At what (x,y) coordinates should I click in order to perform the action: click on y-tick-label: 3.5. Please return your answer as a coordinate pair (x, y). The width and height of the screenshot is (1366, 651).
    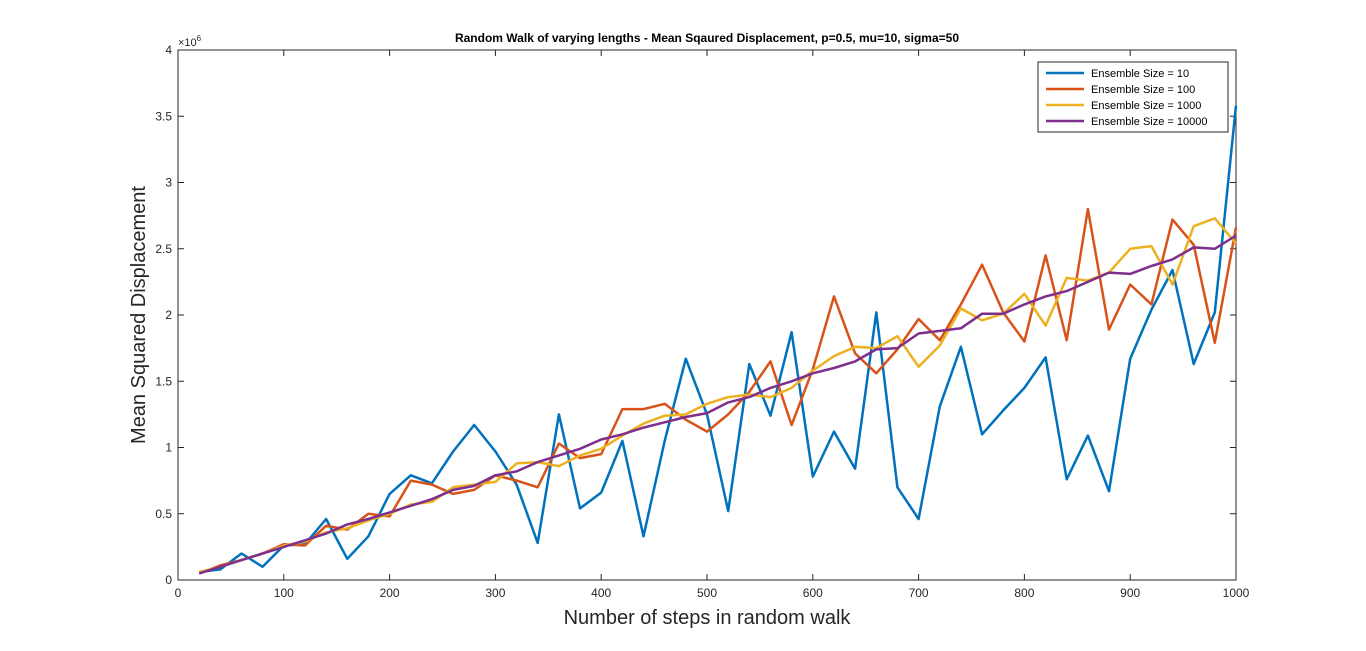
    Looking at the image, I should click on (163, 116).